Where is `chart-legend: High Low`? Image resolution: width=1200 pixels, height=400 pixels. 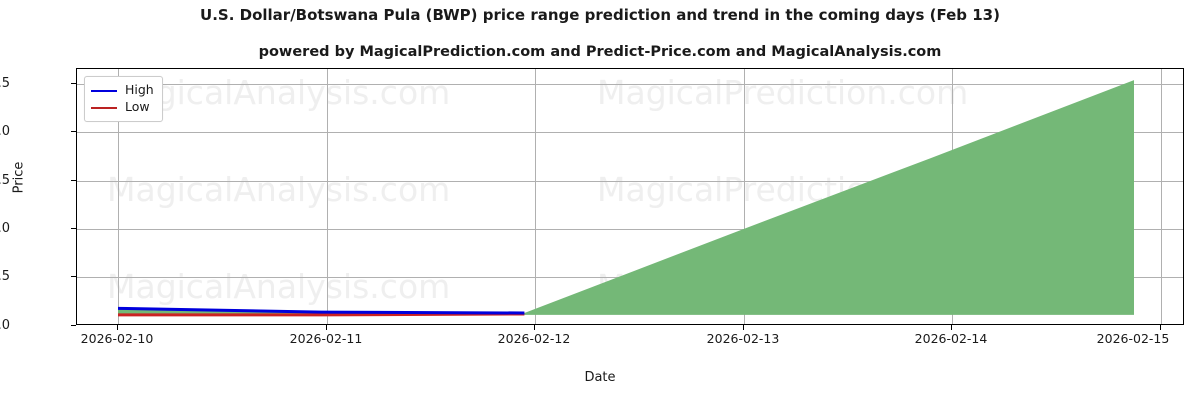
chart-legend: High Low is located at coordinates (123, 99).